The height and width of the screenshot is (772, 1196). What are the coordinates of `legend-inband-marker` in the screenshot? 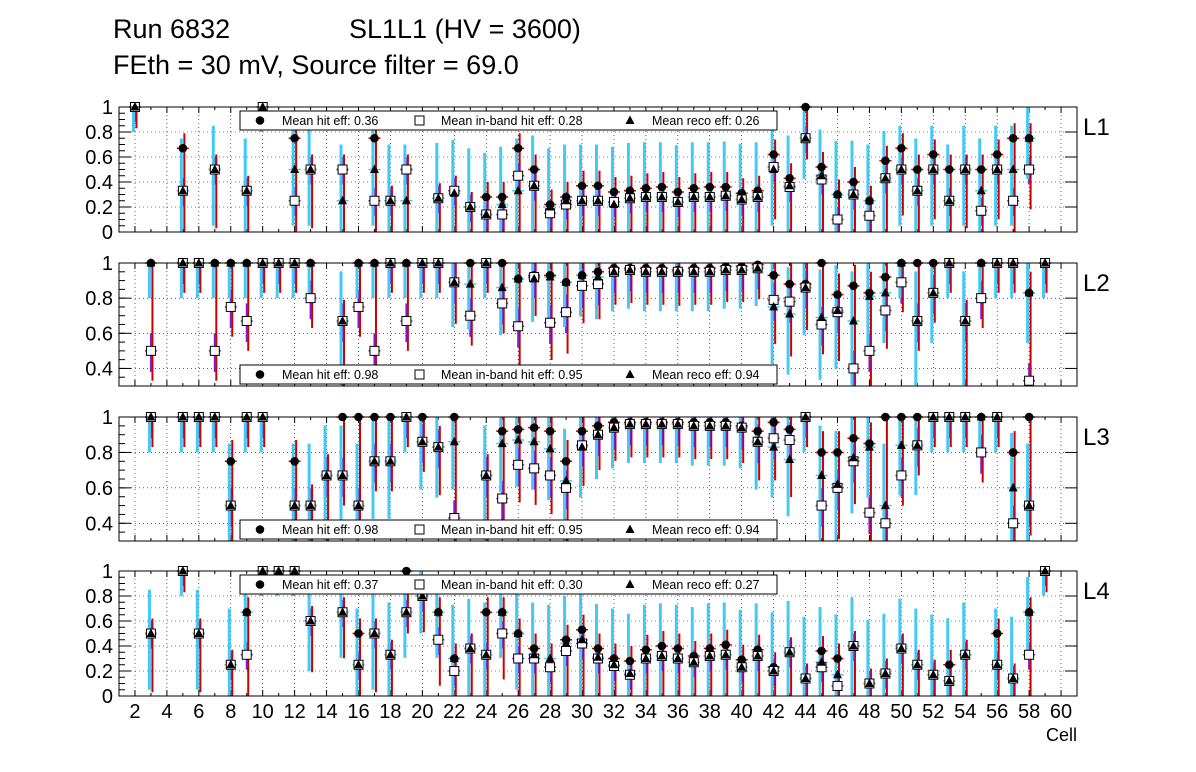 It's located at (419, 529).